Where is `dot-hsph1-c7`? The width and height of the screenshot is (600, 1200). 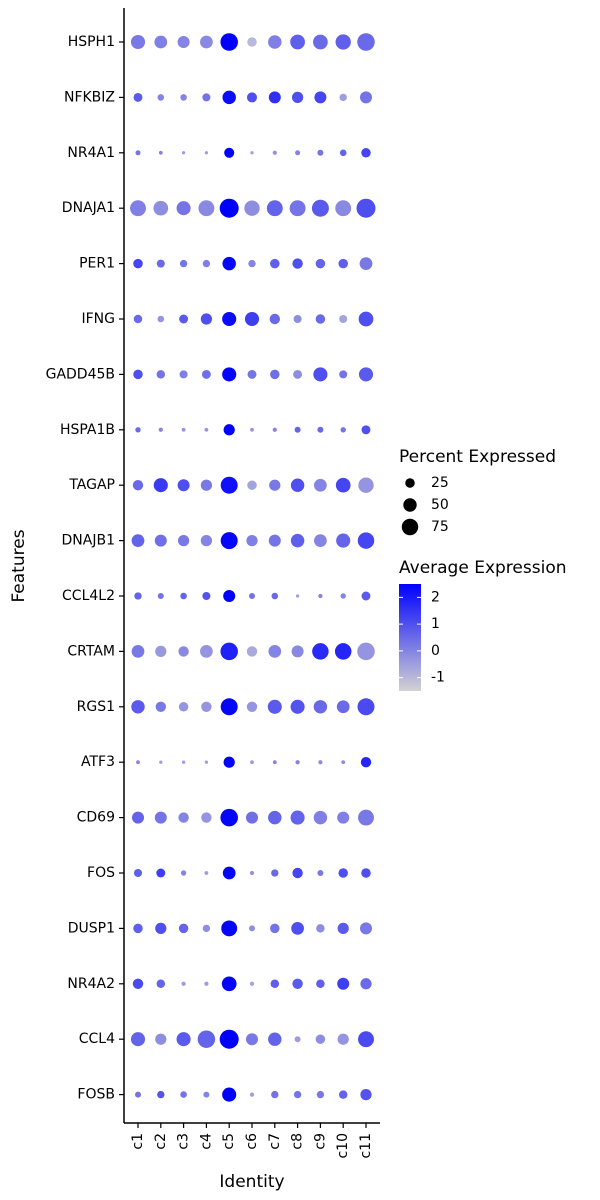 dot-hsph1-c7 is located at coordinates (275, 42).